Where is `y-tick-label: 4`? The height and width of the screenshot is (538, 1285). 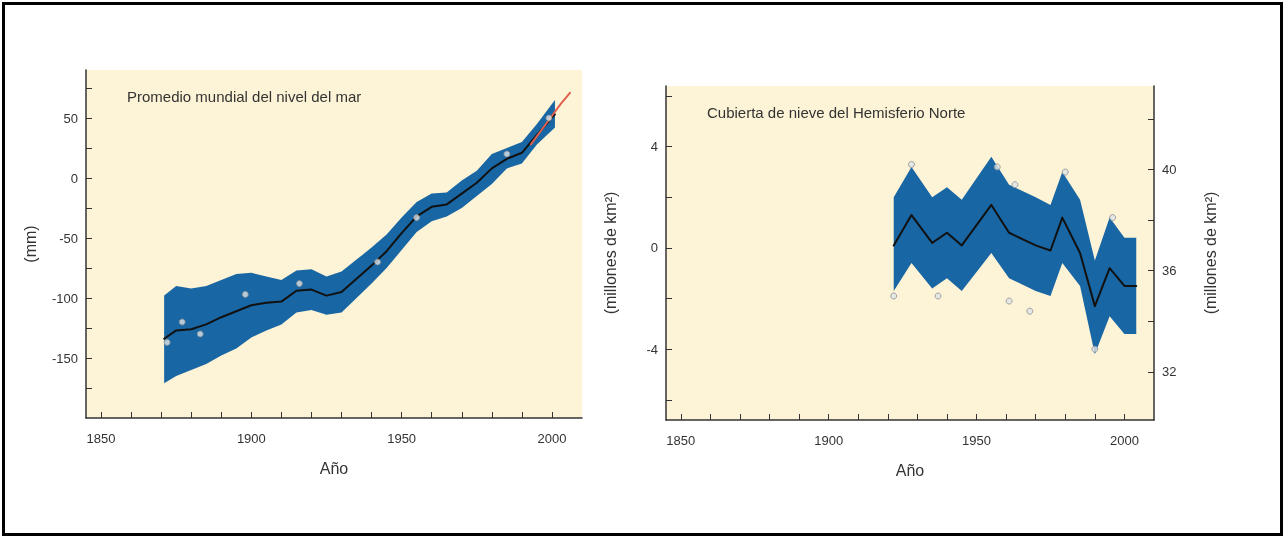
y-tick-label: 4 is located at coordinates (654, 147).